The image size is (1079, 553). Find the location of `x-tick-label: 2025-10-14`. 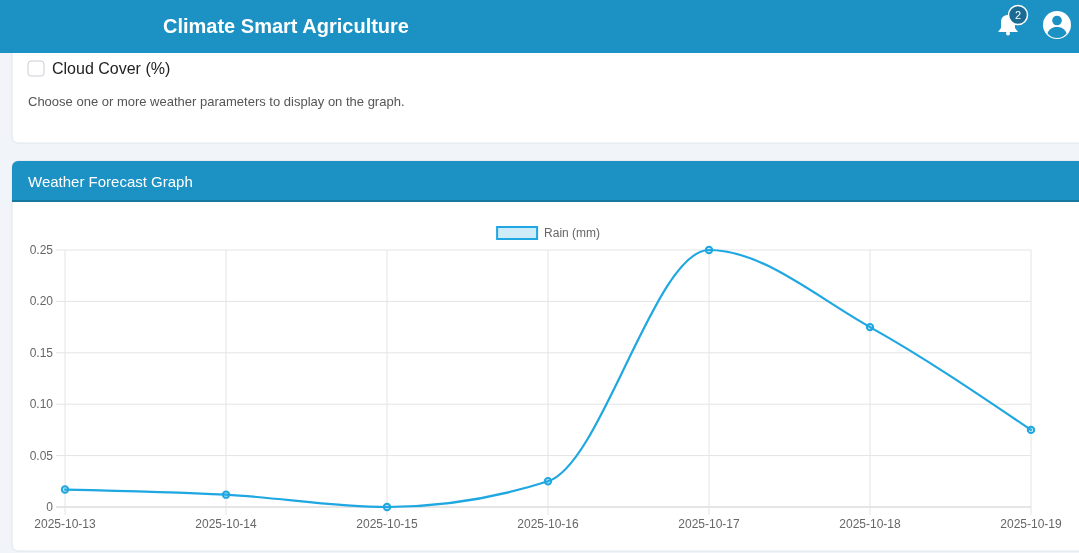

x-tick-label: 2025-10-14 is located at coordinates (226, 524).